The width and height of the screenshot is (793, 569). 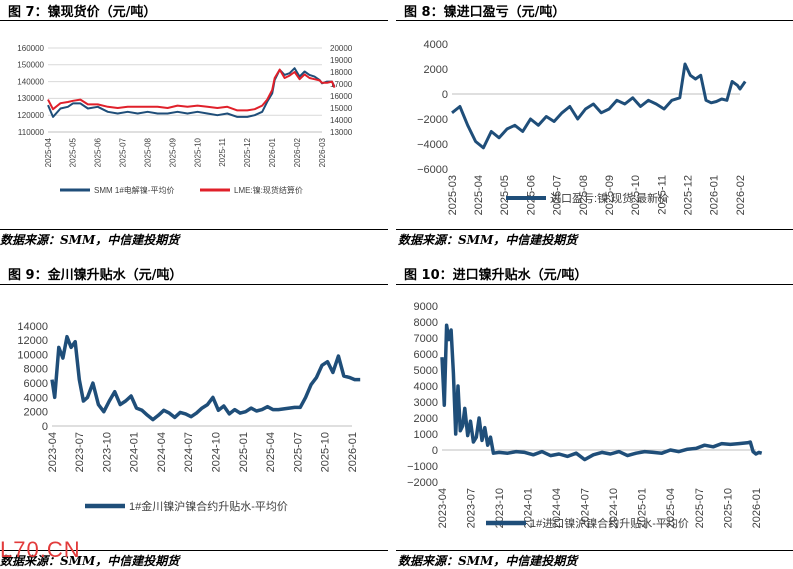 I want to click on legend-label: SMM 1#电解镍-平均价, so click(x=134, y=190).